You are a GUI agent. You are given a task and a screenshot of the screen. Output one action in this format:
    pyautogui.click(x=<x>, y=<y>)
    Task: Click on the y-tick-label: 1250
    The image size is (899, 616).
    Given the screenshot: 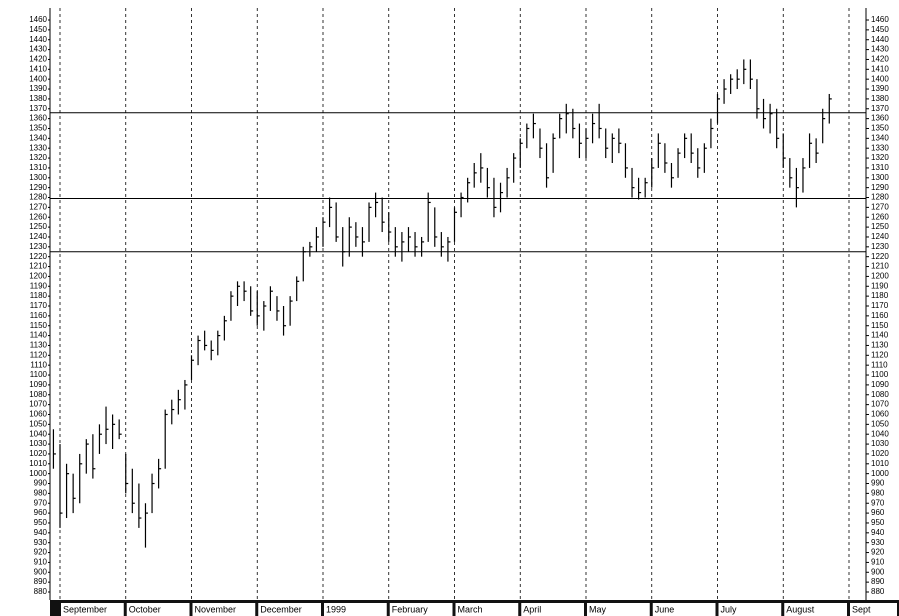 What is the action you would take?
    pyautogui.click(x=38, y=226)
    